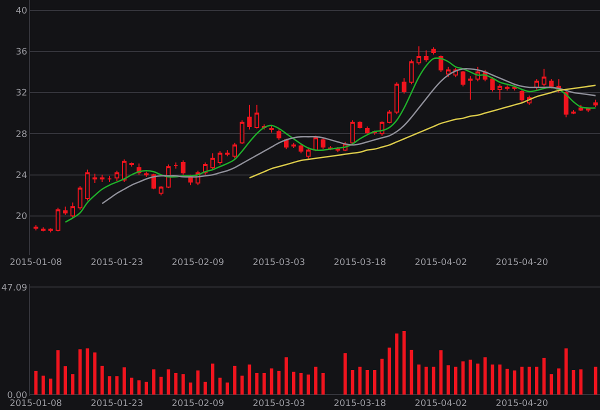 This screenshot has width=600, height=410. Describe the element at coordinates (14, 288) in the screenshot. I see `y-tick-label: 47.09` at that location.